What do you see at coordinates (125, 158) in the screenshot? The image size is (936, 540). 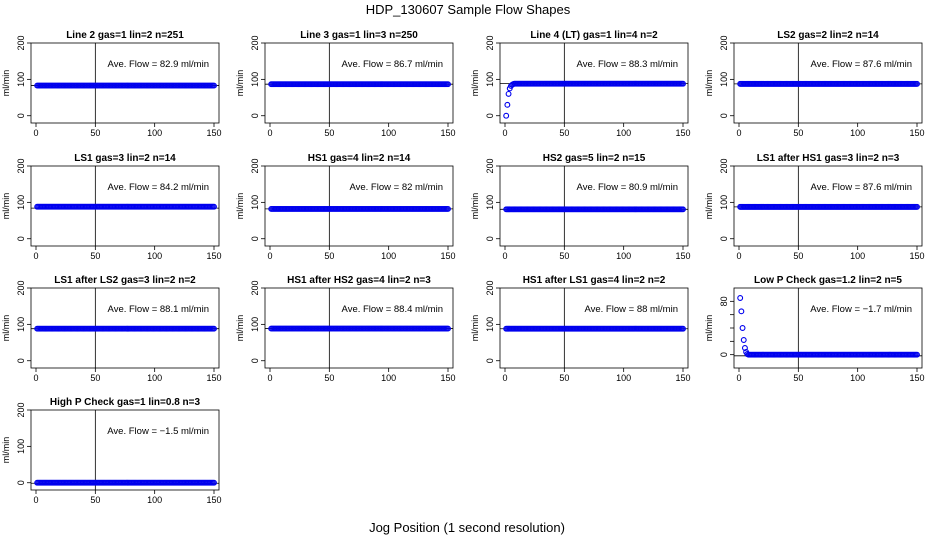 I see `panel-title: LS1 gas=3 lin=2 n=14` at bounding box center [125, 158].